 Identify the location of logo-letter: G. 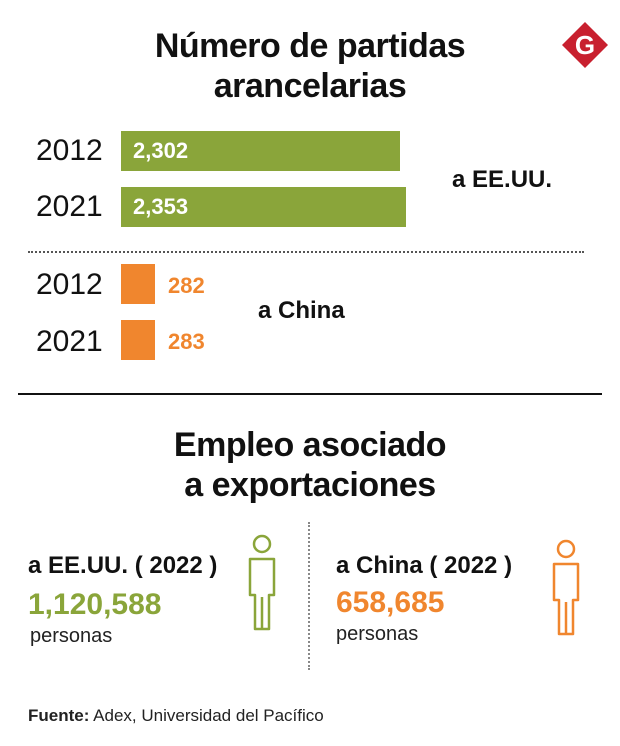
(585, 45).